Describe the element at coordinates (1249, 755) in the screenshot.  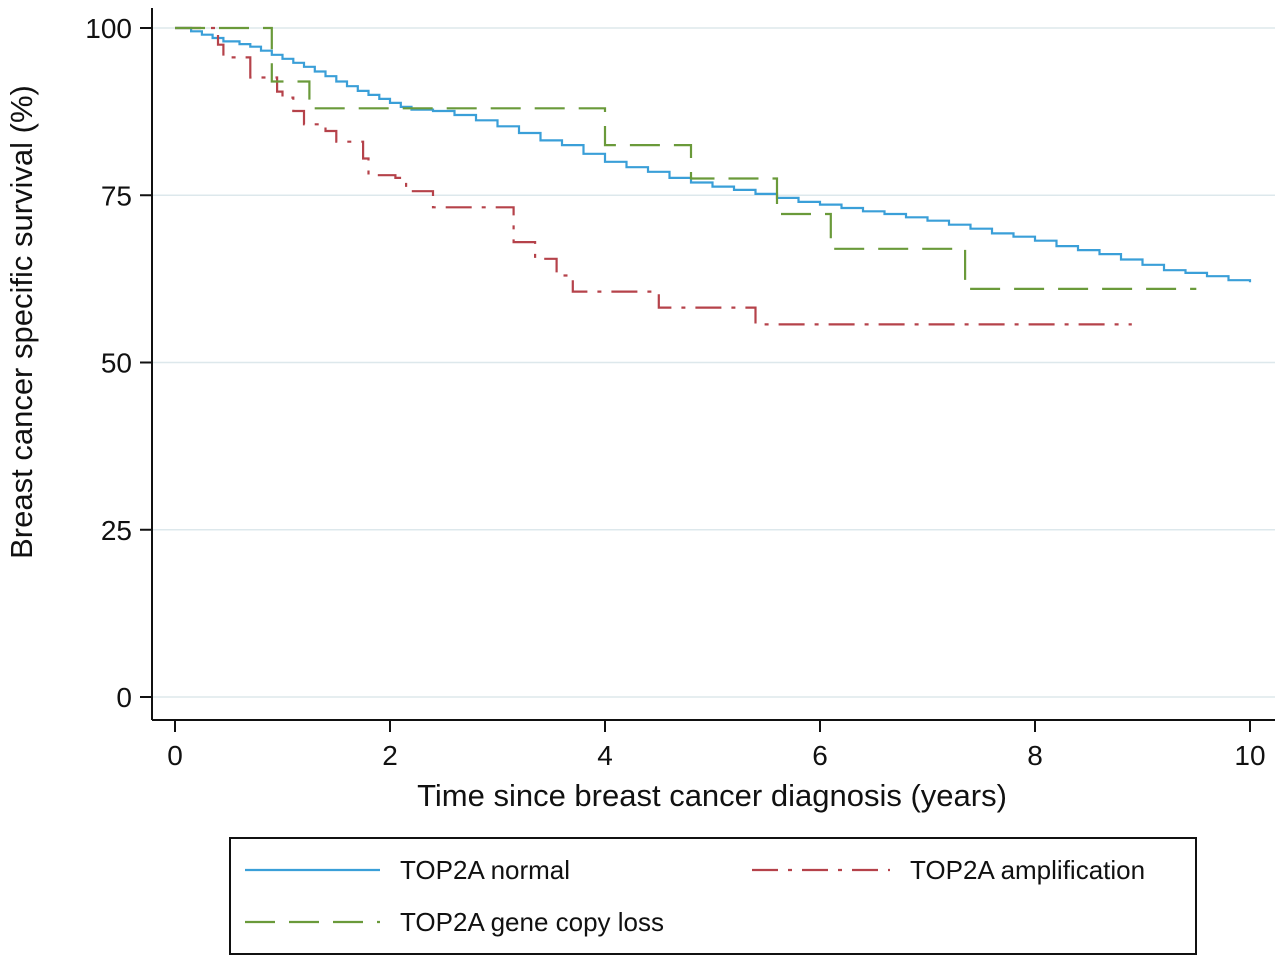
I see `x-tick-label: 10` at that location.